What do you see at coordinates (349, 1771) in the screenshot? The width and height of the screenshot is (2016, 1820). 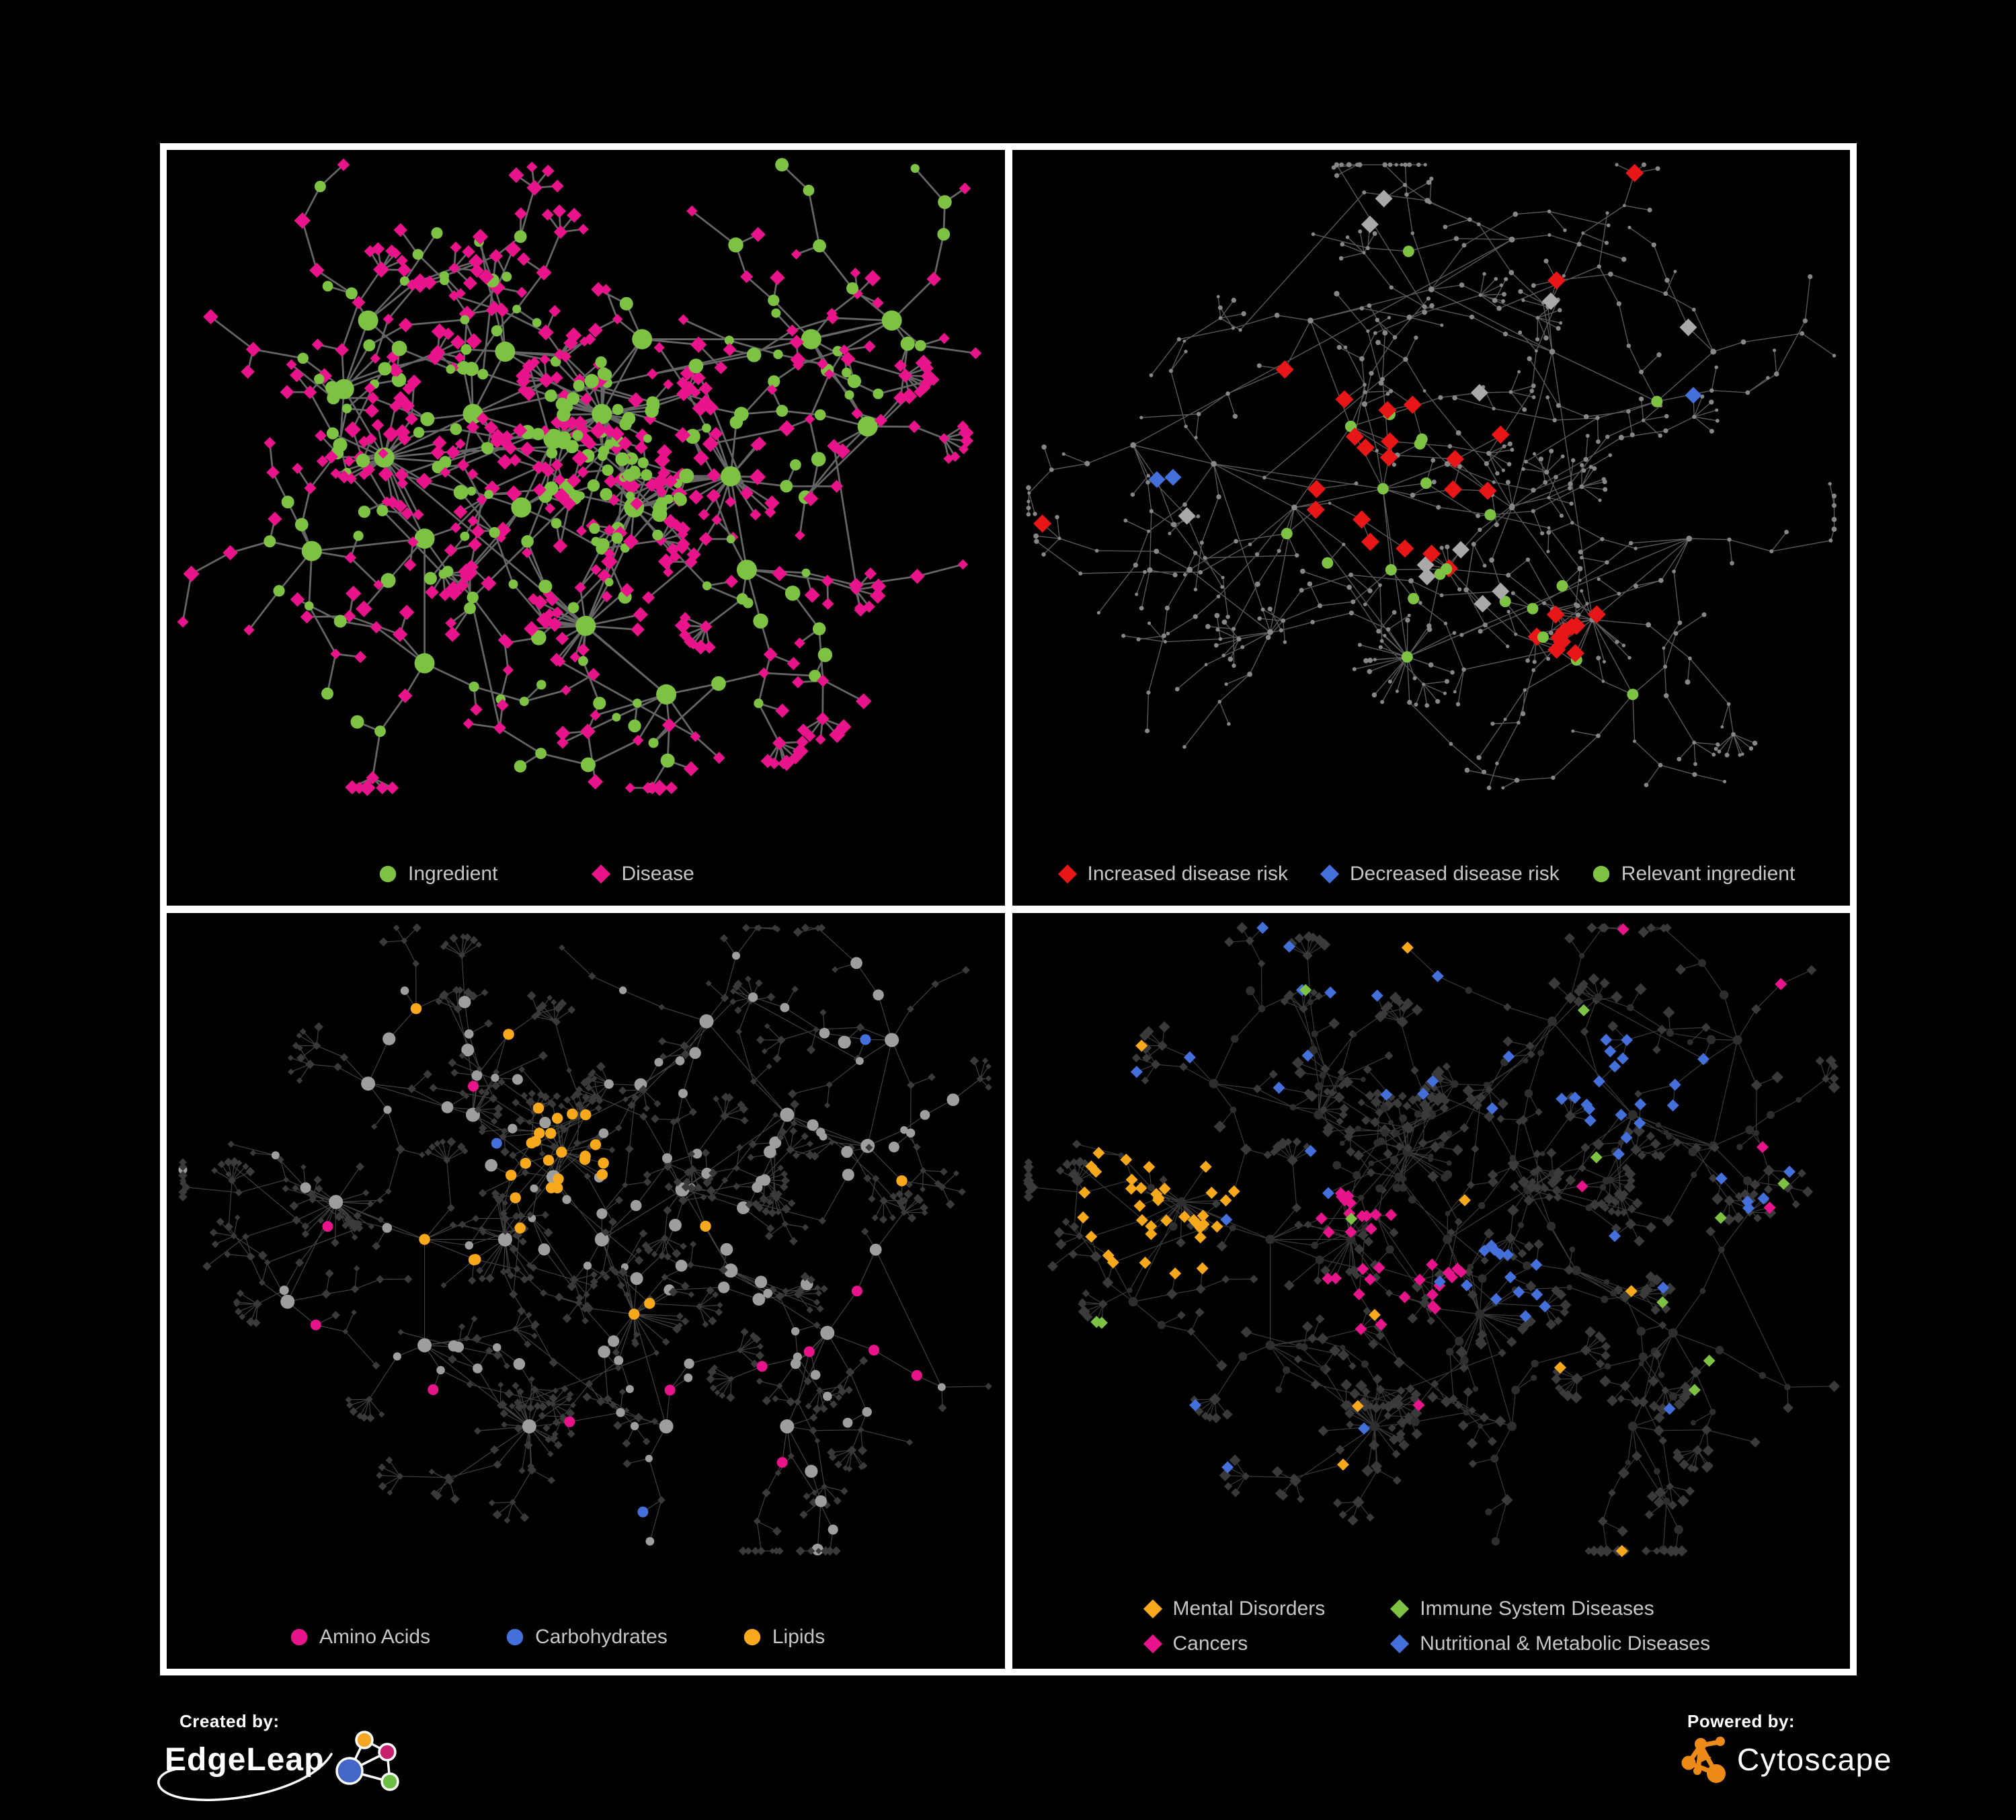 I see `edgeleap-node-blue` at bounding box center [349, 1771].